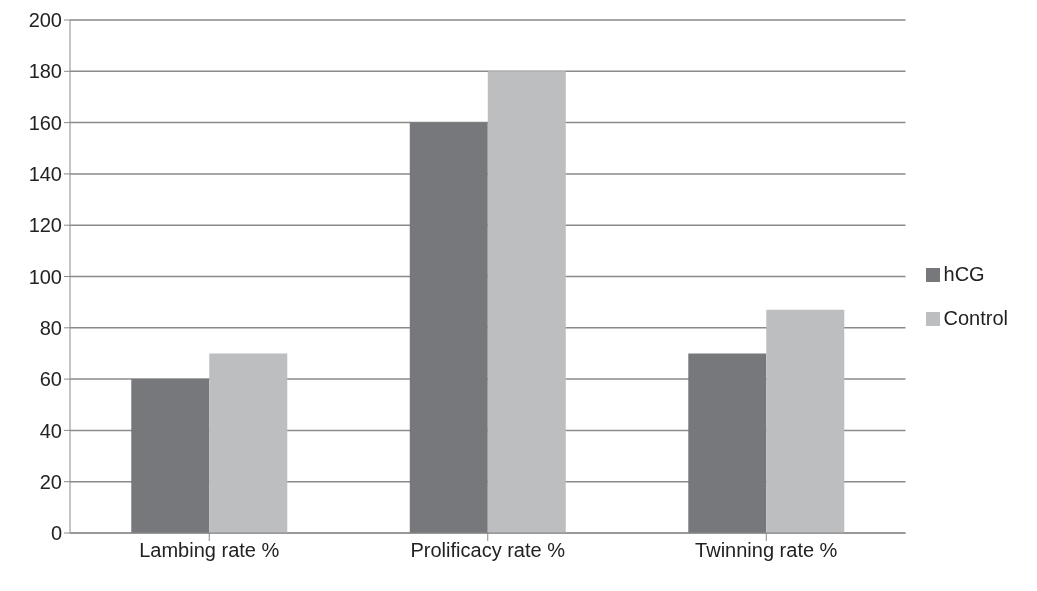  I want to click on y-tick-label: 200, so click(45, 20).